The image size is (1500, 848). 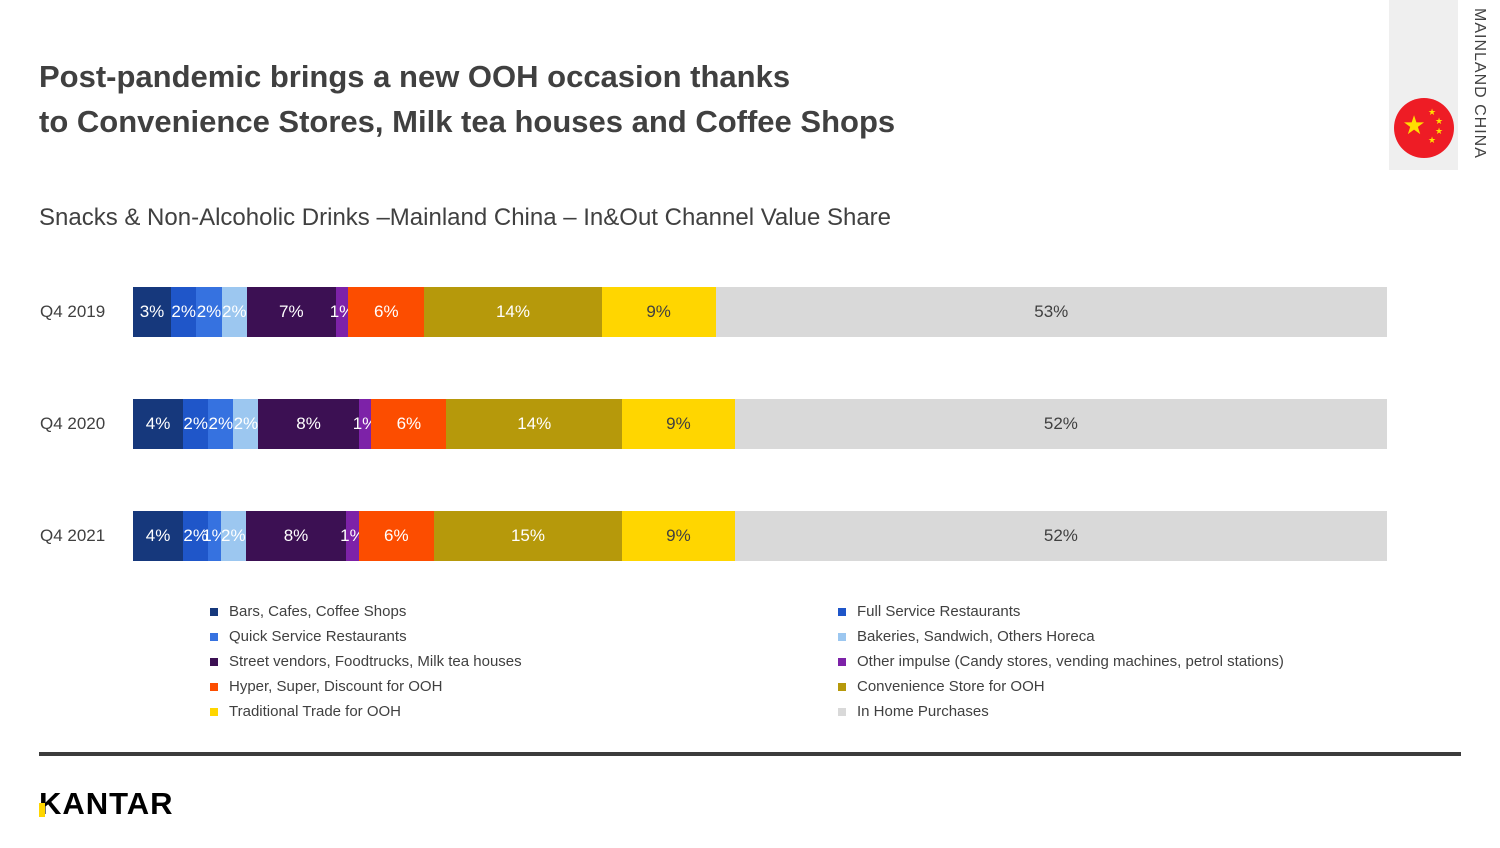 I want to click on legend-item: Quick Service Restaurants, so click(x=366, y=636).